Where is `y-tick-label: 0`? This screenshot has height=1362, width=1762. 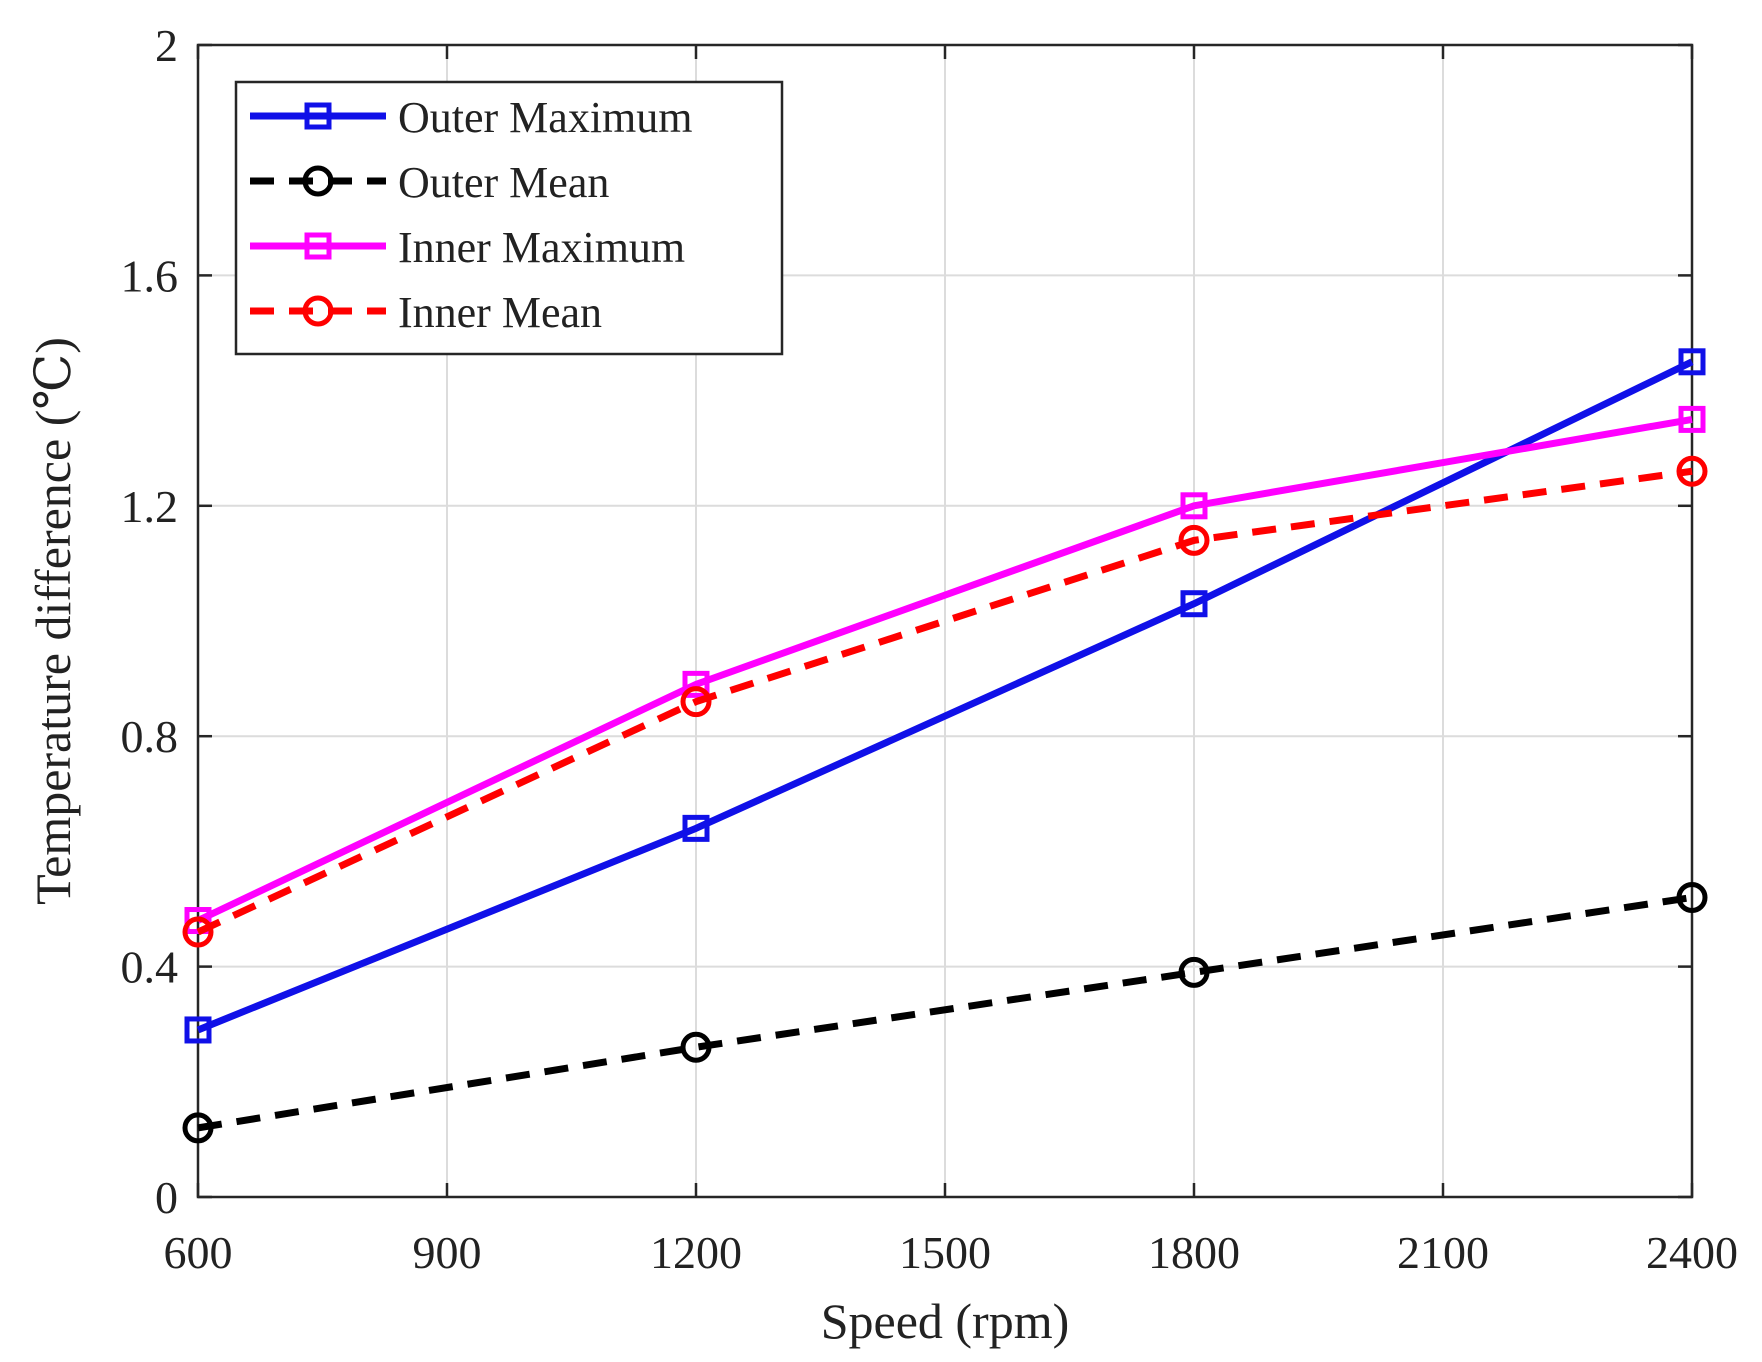 y-tick-label: 0 is located at coordinates (166, 1197).